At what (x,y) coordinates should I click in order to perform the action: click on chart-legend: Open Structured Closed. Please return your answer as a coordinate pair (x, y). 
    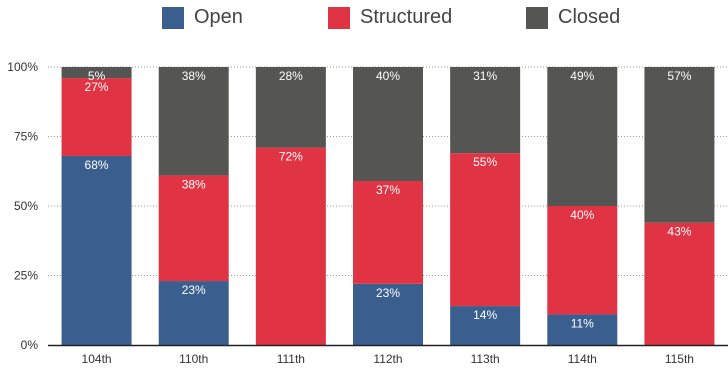
    Looking at the image, I should click on (364, 20).